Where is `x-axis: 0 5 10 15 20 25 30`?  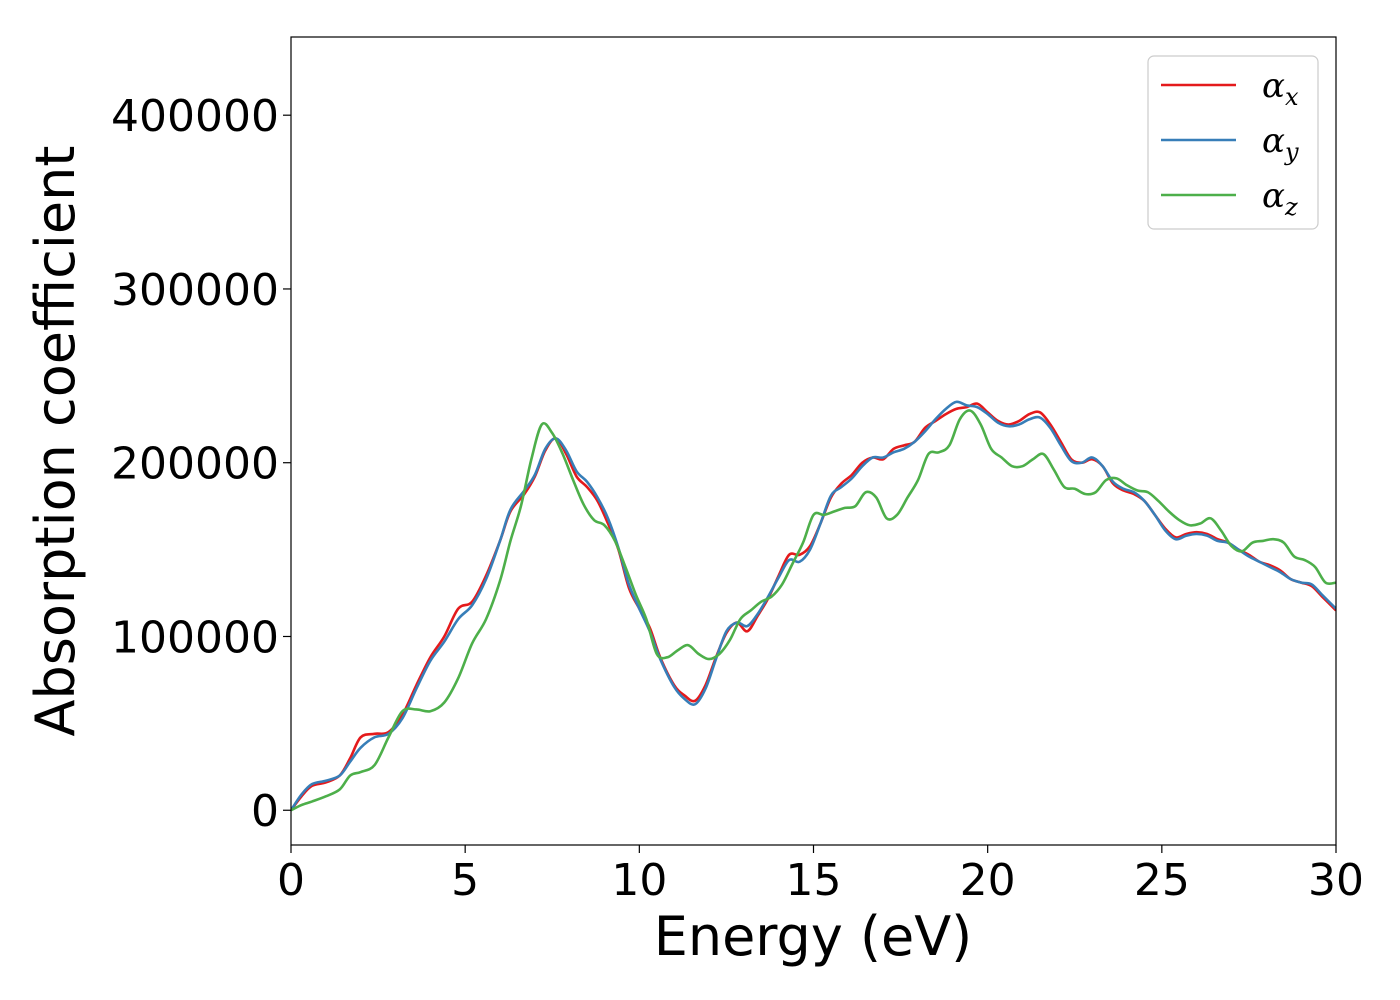 x-axis: 0 5 10 15 20 25 30 is located at coordinates (820, 875).